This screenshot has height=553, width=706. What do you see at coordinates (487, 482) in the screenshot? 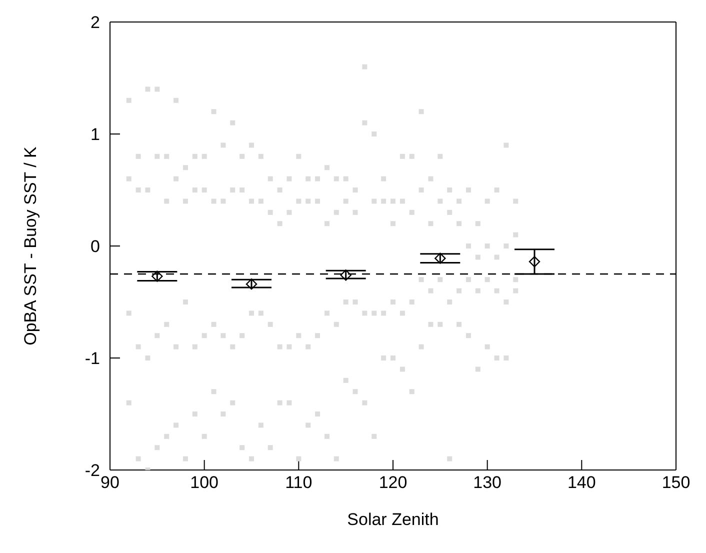
I see `x-tick-label: 130` at bounding box center [487, 482].